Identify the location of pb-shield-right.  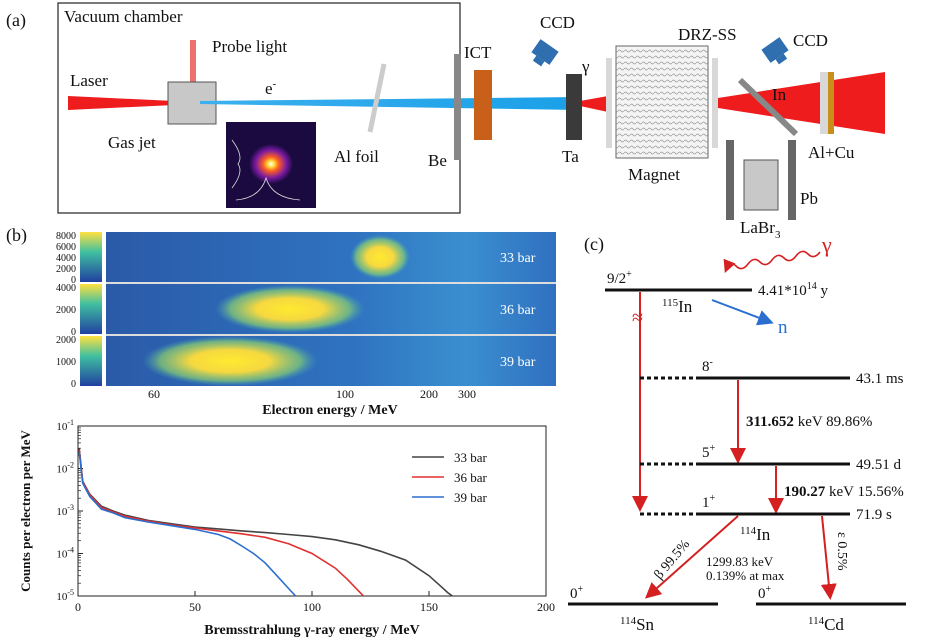
(792, 180).